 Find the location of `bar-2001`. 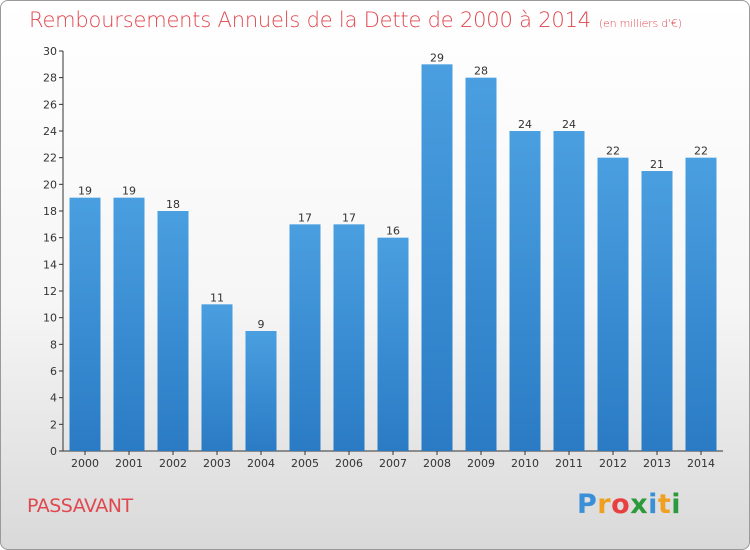

bar-2001 is located at coordinates (129, 324).